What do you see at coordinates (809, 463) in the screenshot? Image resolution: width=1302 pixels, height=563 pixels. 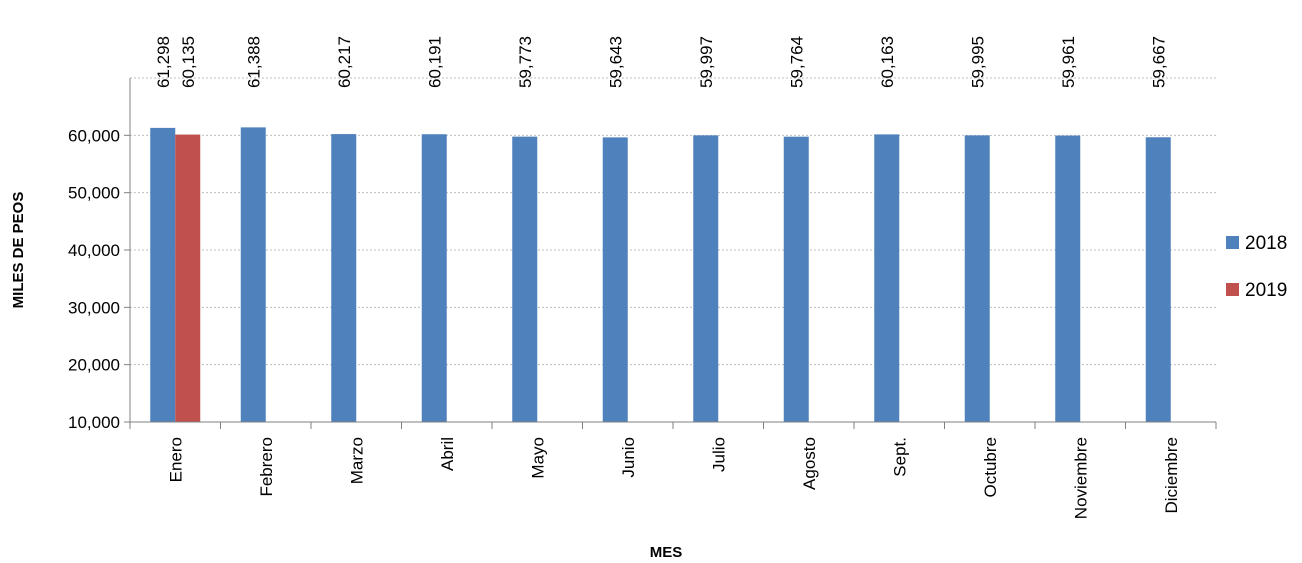 I see `x-tick-label: Agosto` at bounding box center [809, 463].